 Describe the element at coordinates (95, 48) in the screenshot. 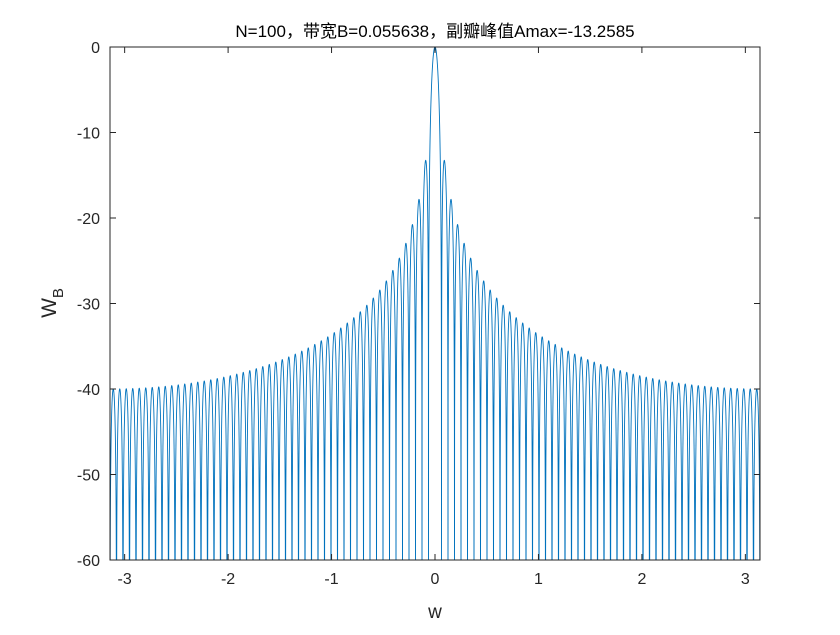

I see `y-tick-label: 0` at that location.